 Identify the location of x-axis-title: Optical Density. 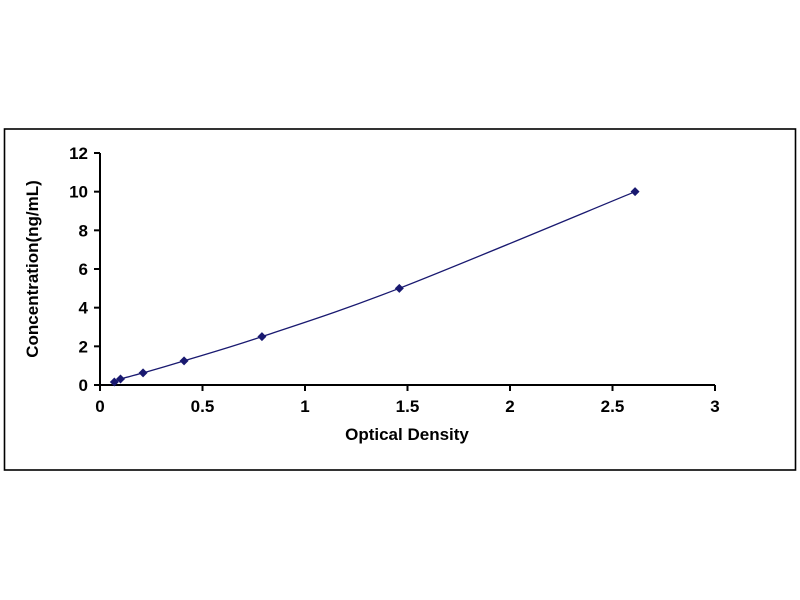
(407, 434).